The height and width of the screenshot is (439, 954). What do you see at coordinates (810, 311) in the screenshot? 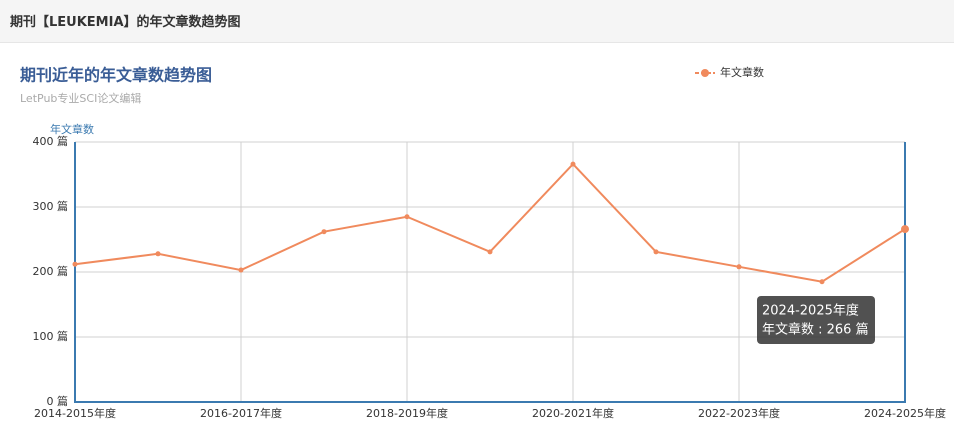
I see `tooltip-title: 2024-2025年度` at bounding box center [810, 311].